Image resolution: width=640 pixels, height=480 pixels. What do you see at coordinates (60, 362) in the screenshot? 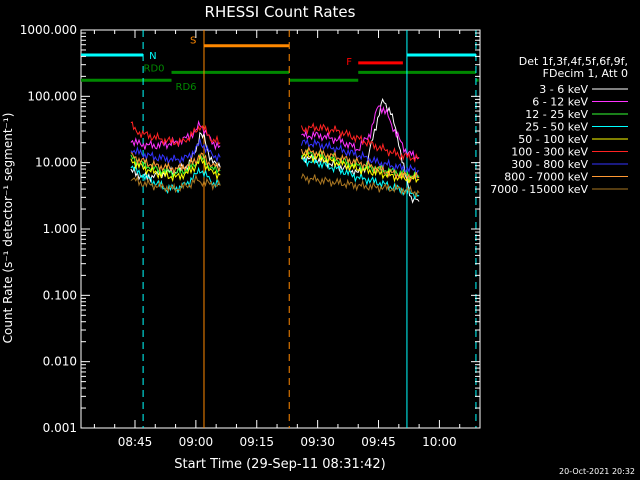
I see `y-tick-label: 0.010` at bounding box center [60, 362].